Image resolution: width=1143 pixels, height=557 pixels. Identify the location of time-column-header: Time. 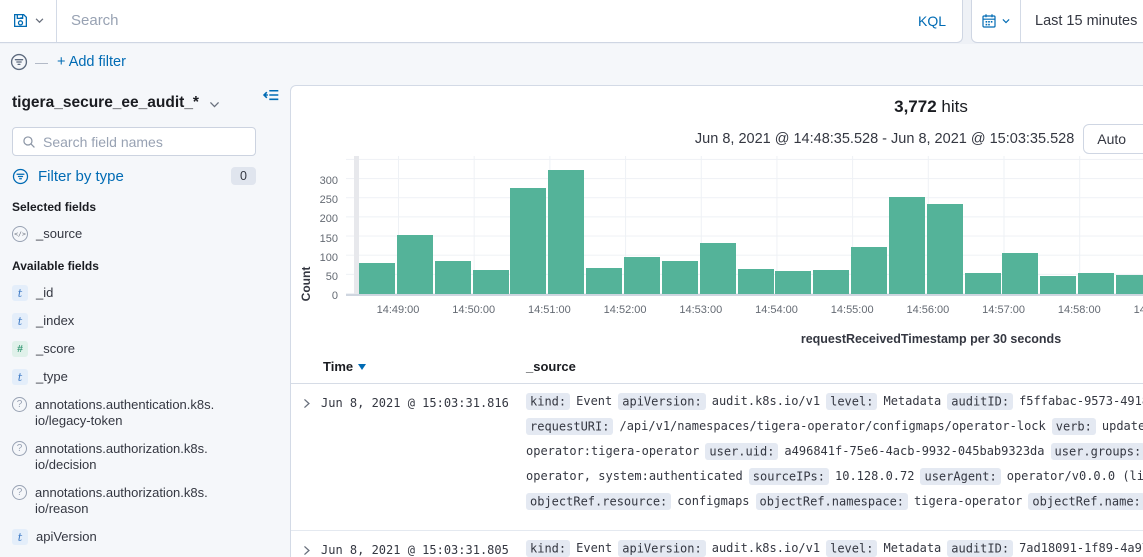
(345, 366).